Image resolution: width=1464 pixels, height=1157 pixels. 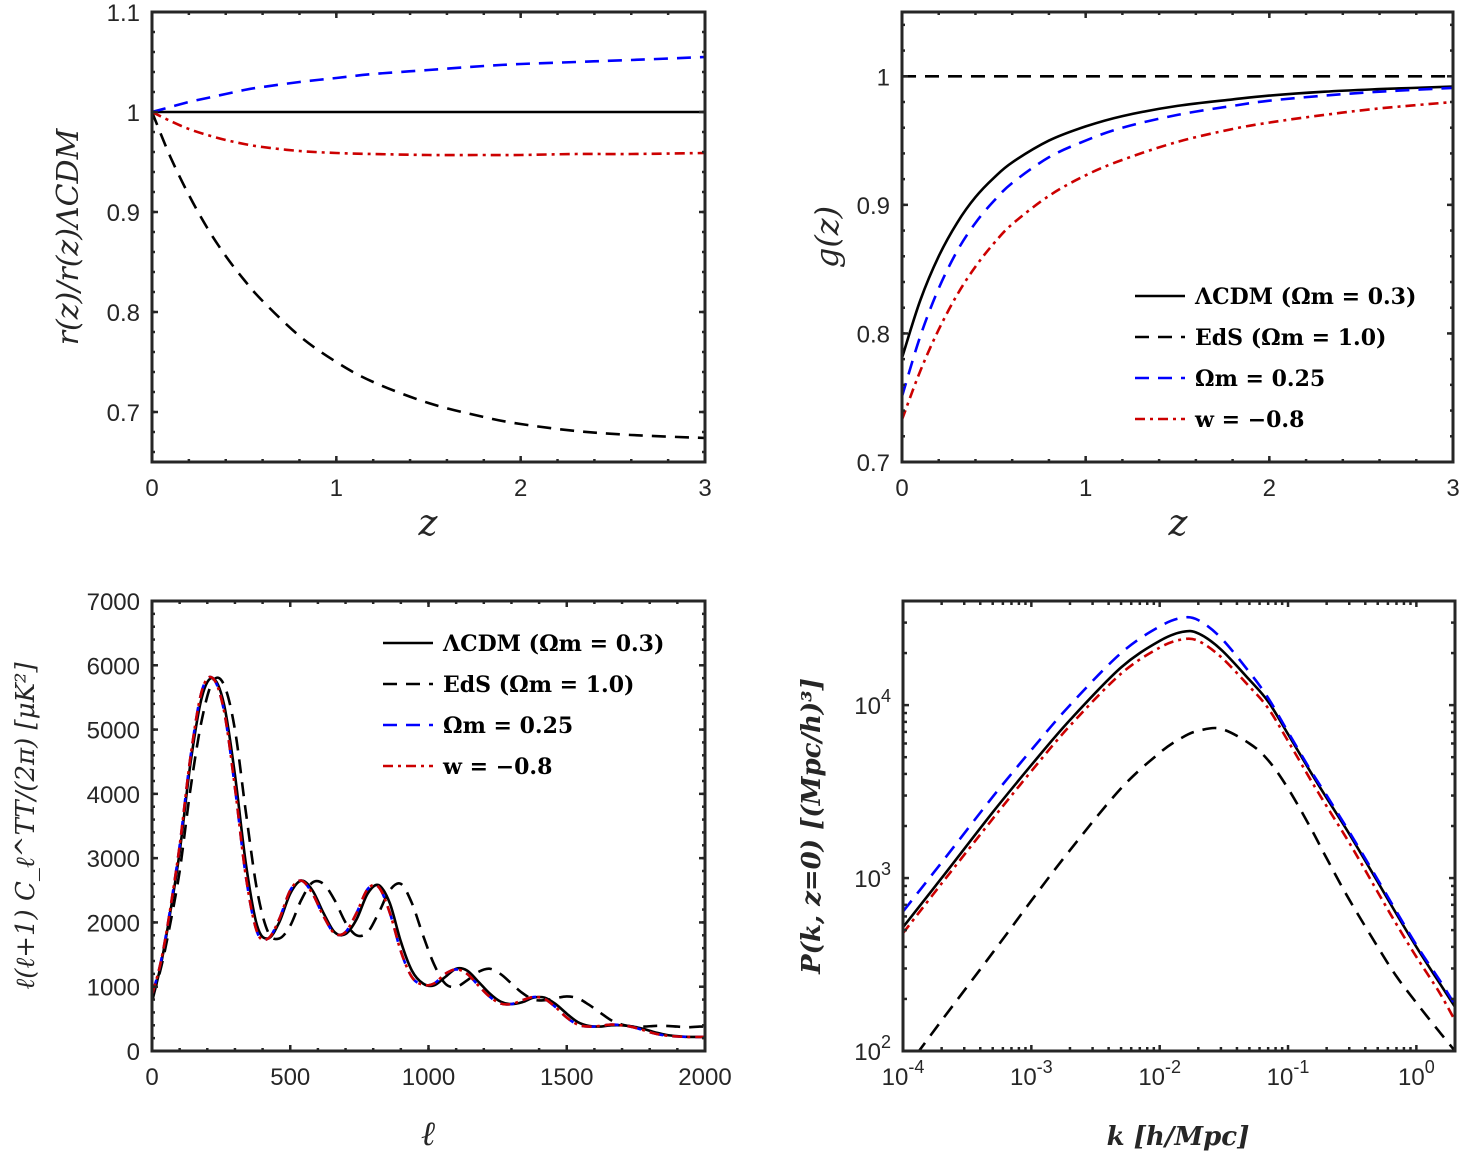 I want to click on y-tick-label: 1.1, so click(x=123, y=13).